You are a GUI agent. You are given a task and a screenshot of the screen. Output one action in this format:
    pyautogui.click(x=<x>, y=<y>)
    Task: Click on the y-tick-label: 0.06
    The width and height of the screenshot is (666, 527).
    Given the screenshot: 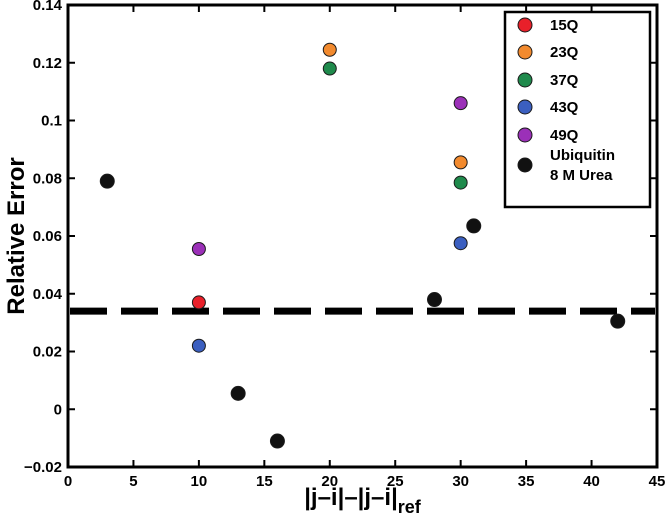 What is the action you would take?
    pyautogui.click(x=47, y=236)
    